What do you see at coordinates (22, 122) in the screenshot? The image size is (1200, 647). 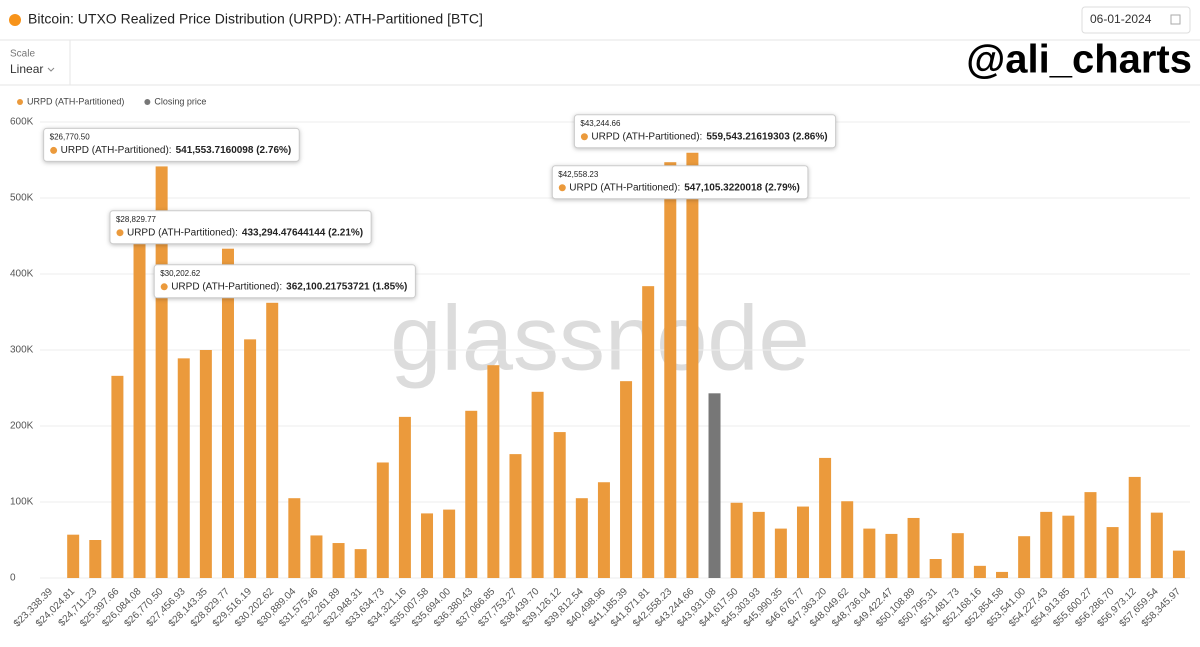 I see `y-tick-label: 600K` at bounding box center [22, 122].